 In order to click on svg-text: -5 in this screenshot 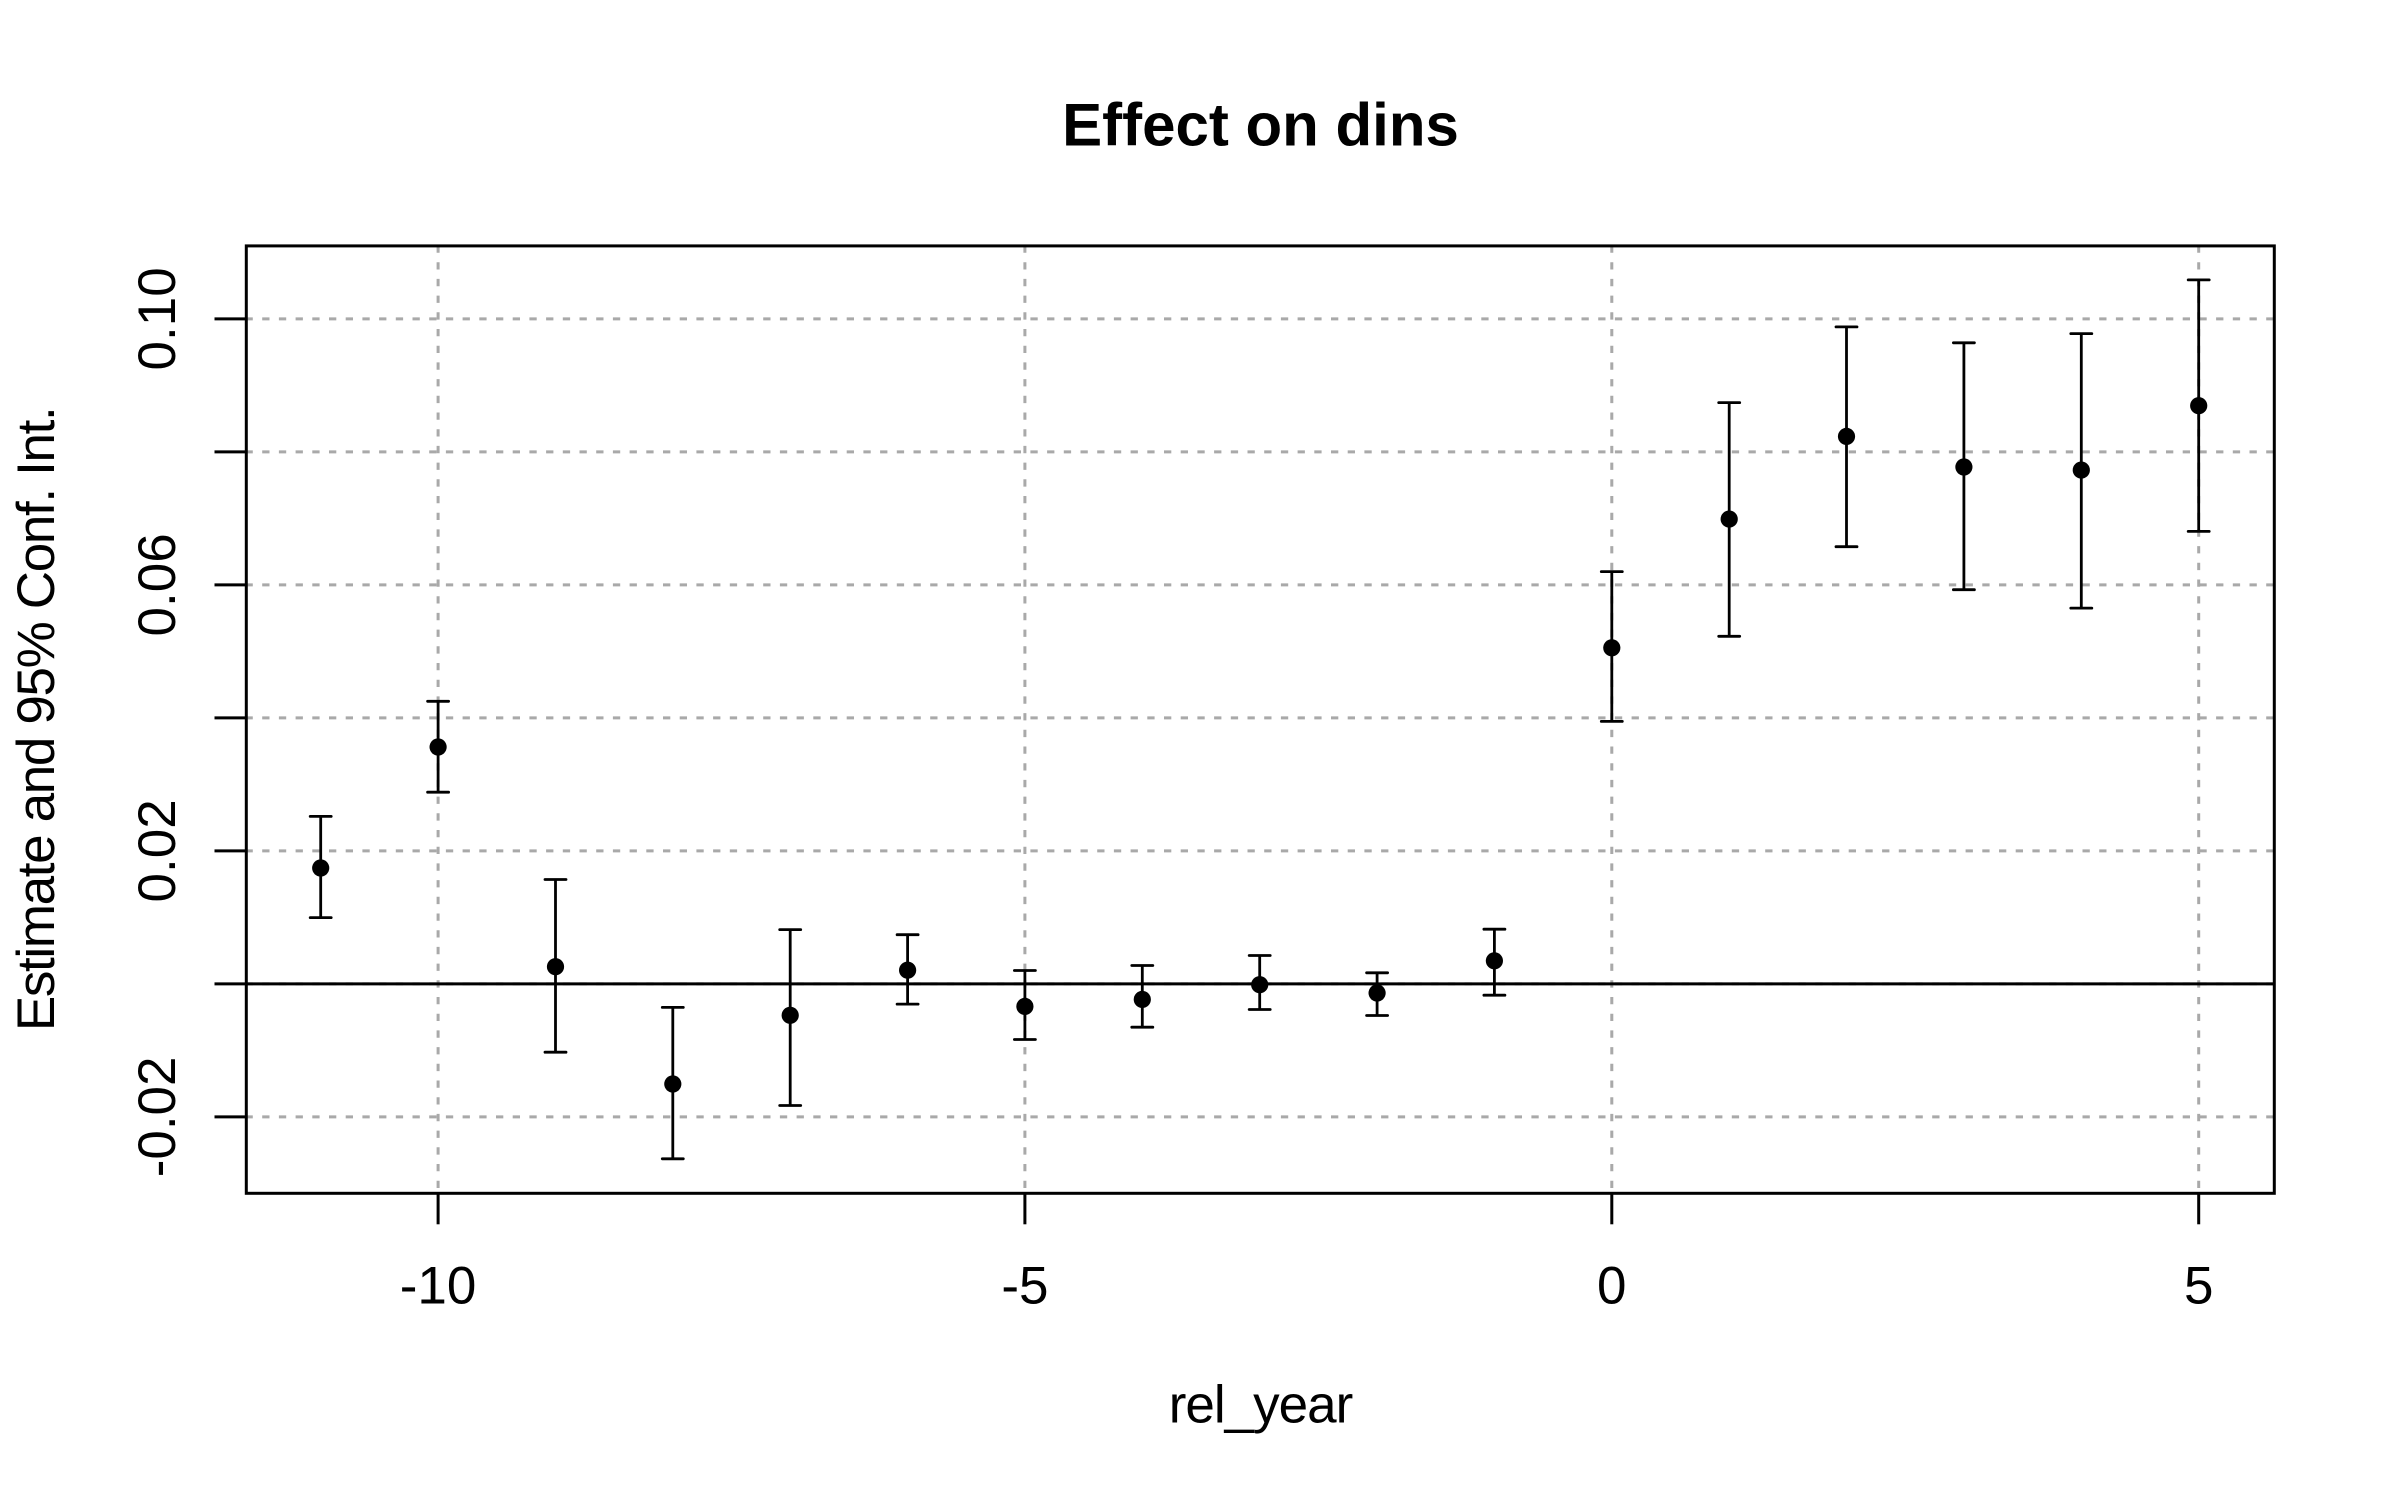, I will do `click(1024, 1286)`.